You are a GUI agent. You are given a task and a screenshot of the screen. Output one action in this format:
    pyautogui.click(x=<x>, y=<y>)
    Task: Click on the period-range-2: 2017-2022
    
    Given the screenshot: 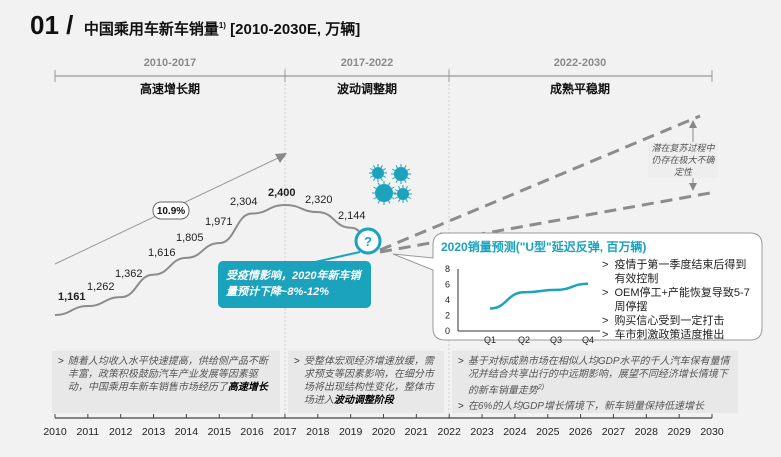 What is the action you would take?
    pyautogui.click(x=367, y=63)
    